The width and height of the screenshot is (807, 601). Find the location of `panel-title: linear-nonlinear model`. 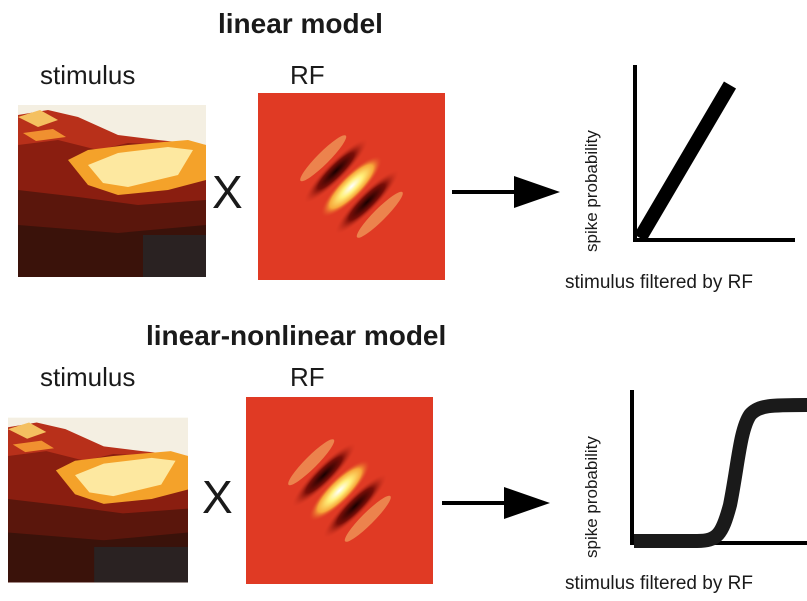

panel-title: linear-nonlinear model is located at coordinates (296, 335).